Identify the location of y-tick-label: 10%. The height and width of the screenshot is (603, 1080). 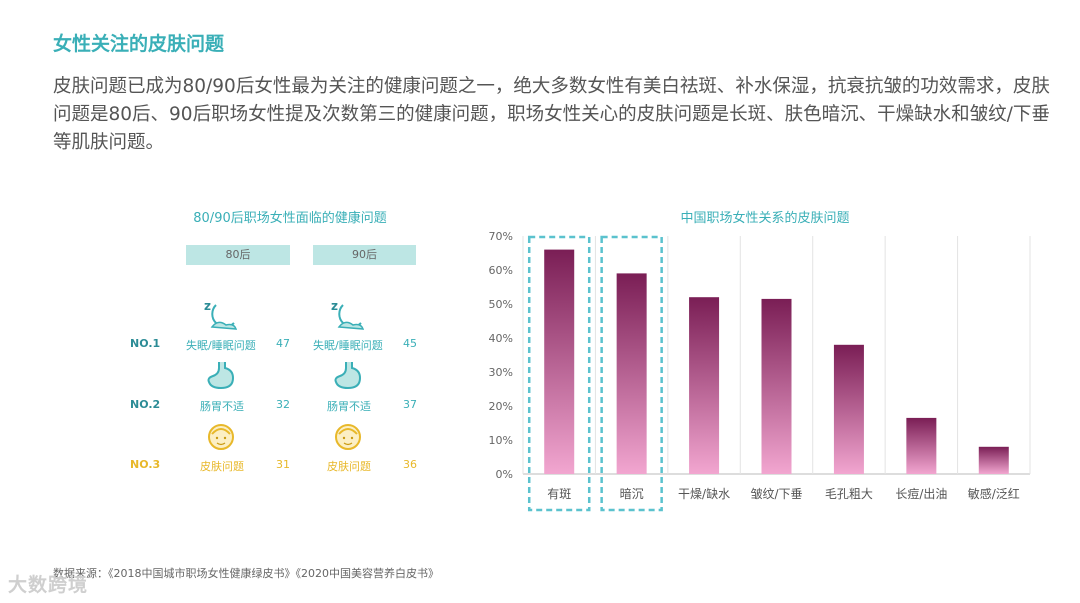
(501, 440).